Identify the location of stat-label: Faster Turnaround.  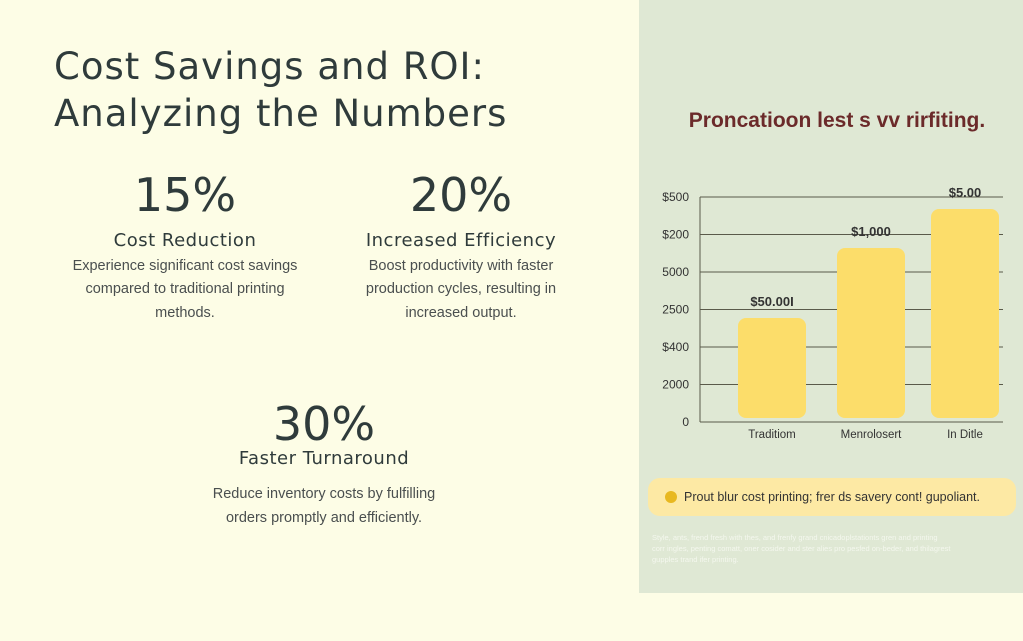
(324, 458).